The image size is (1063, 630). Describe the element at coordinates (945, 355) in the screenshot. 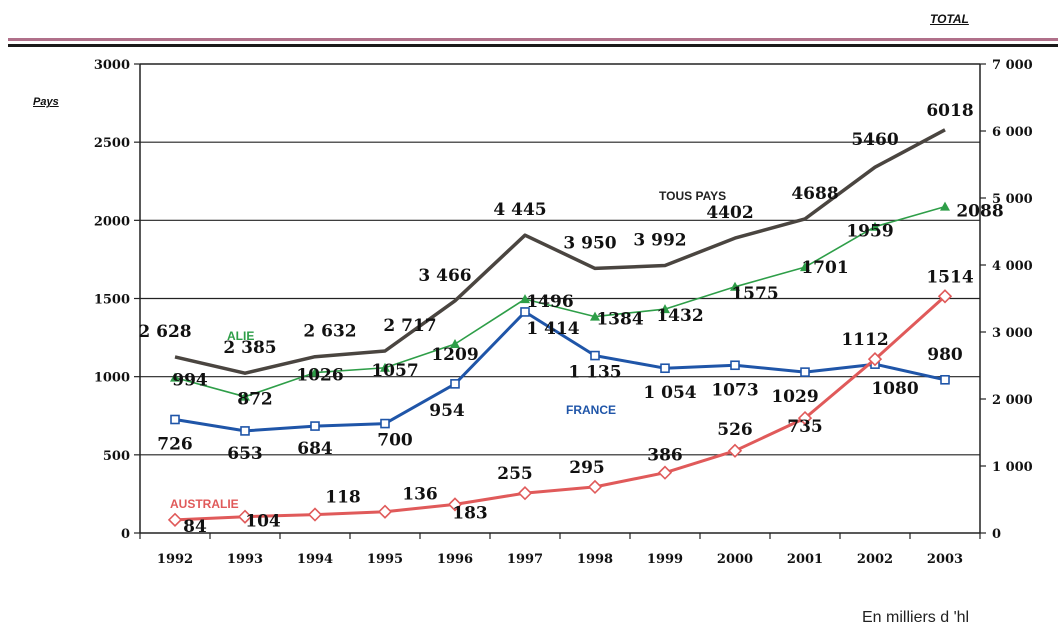

I see `data-label-france: 980` at that location.